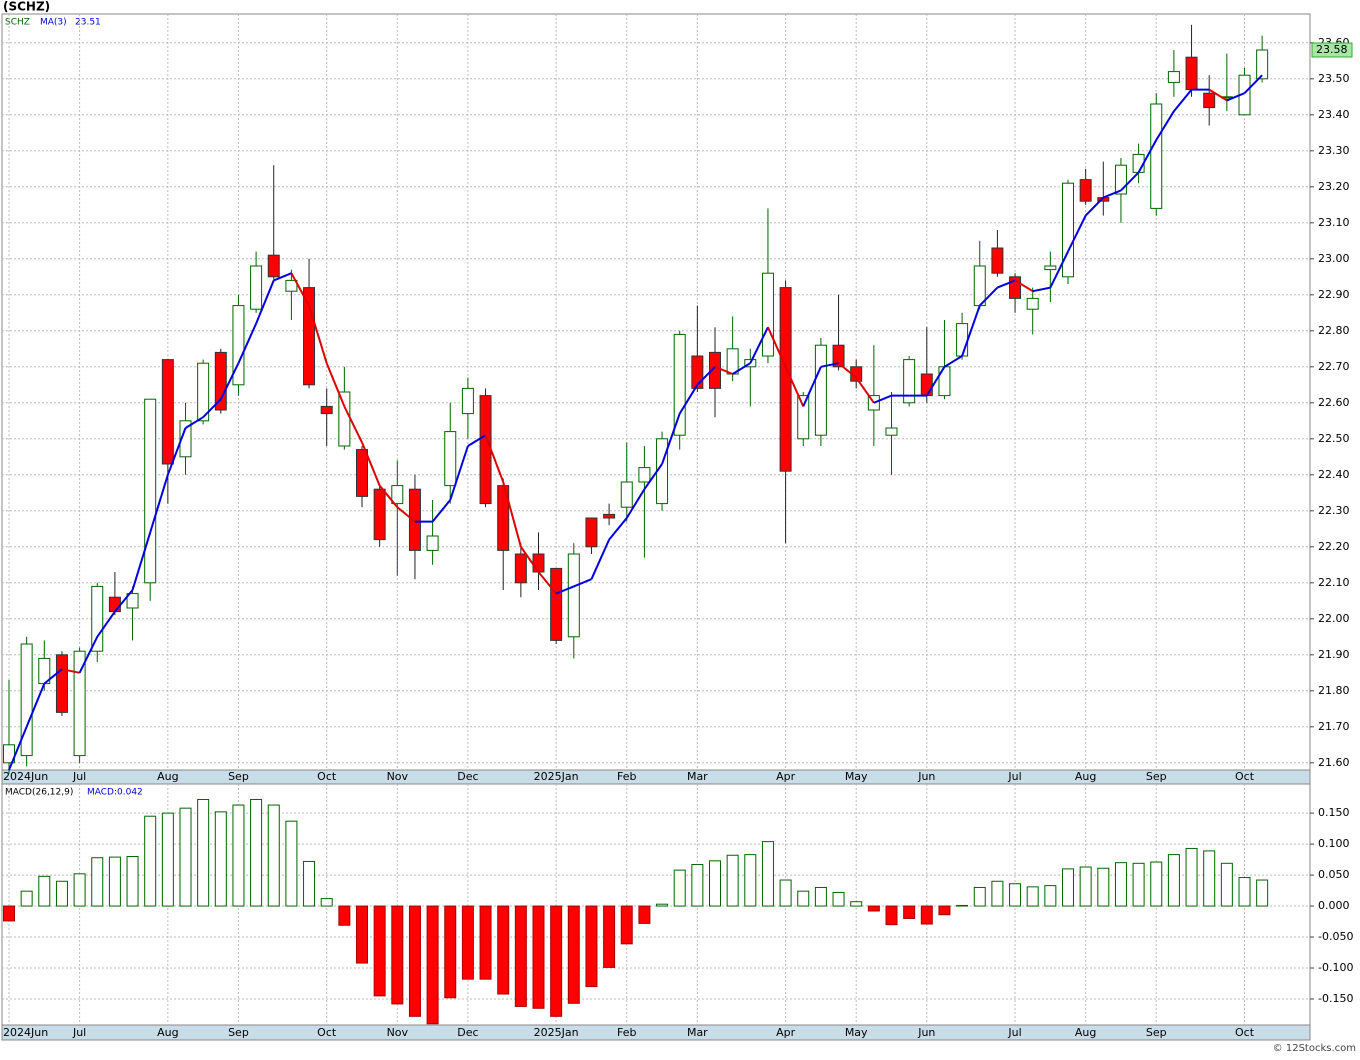 Image resolution: width=1360 pixels, height=1060 pixels. Describe the element at coordinates (1334, 546) in the screenshot. I see `y-tick-label: 22.20` at that location.